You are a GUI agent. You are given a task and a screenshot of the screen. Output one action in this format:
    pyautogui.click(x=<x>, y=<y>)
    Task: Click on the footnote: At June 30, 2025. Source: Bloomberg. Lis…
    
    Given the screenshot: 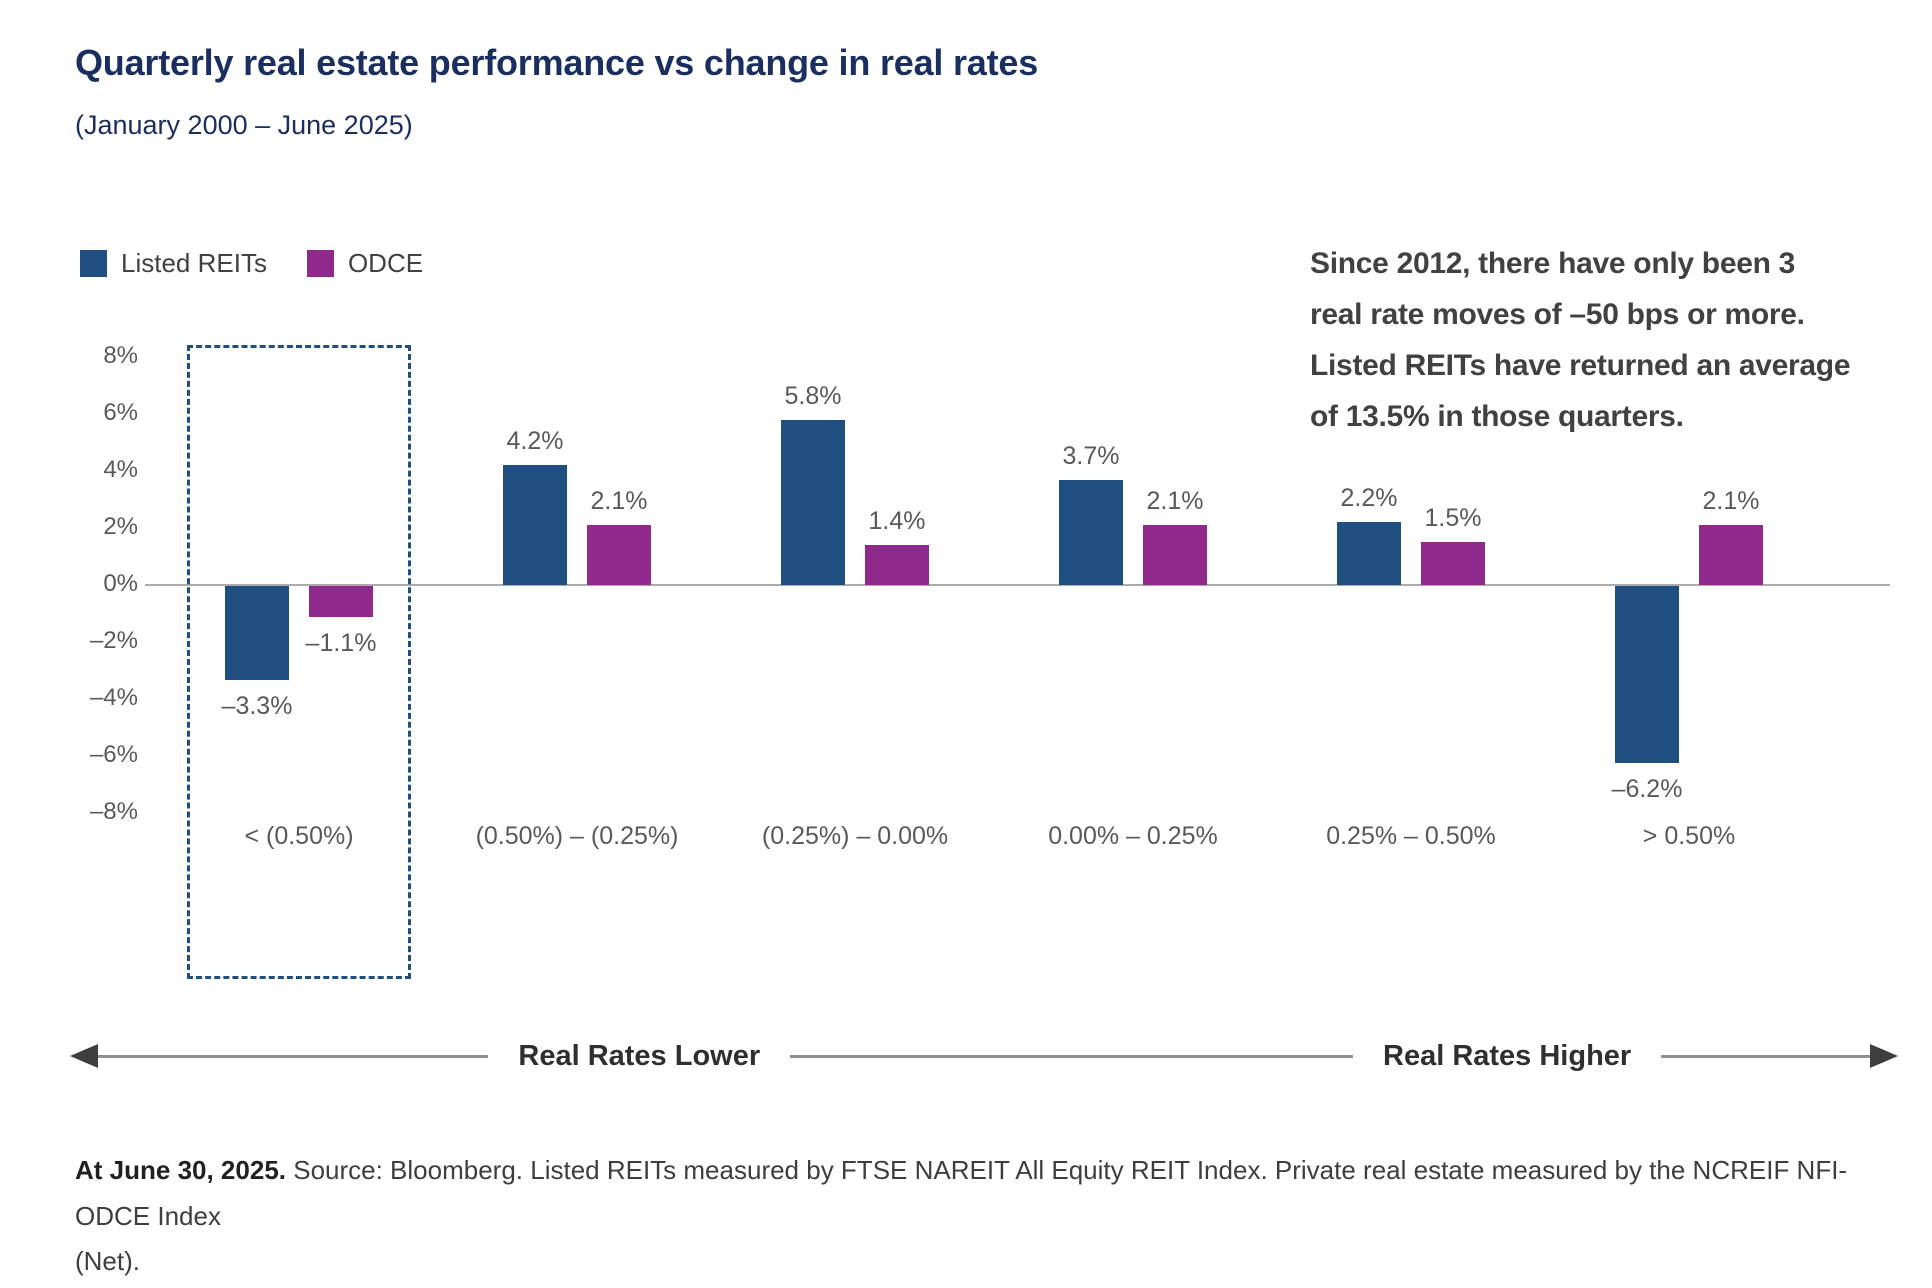 What is the action you would take?
    pyautogui.click(x=980, y=1216)
    